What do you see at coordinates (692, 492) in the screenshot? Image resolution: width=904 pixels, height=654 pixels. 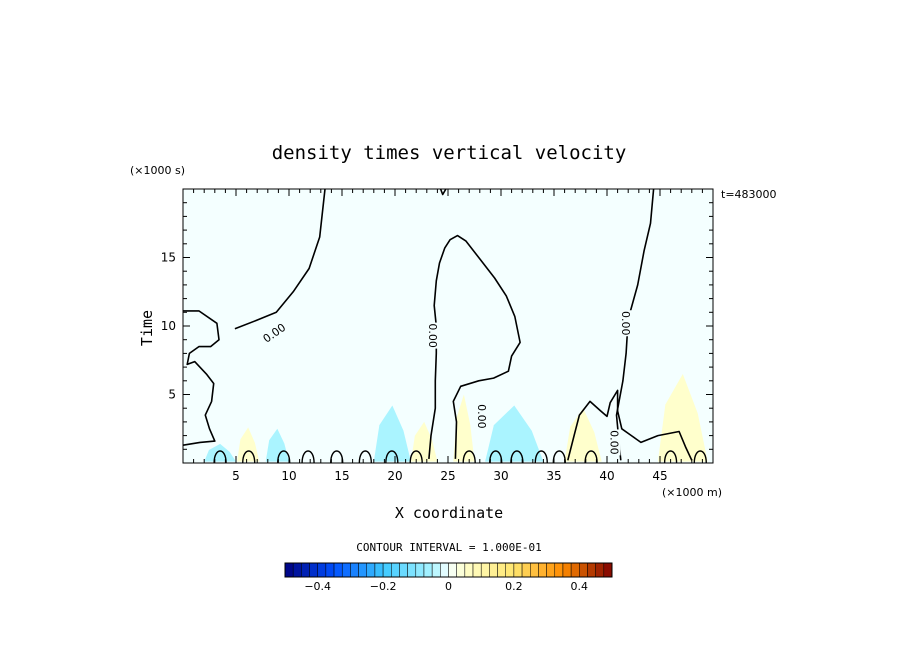 I see `x-unit-label: (×1000 m)` at bounding box center [692, 492].